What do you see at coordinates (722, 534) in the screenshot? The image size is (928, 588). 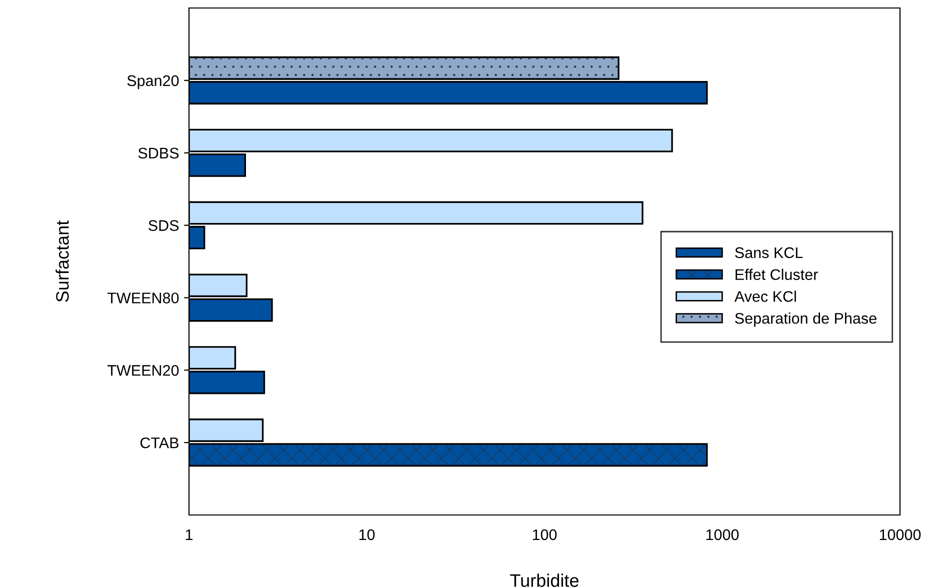 I see `x-tick-label: 1000` at bounding box center [722, 534].